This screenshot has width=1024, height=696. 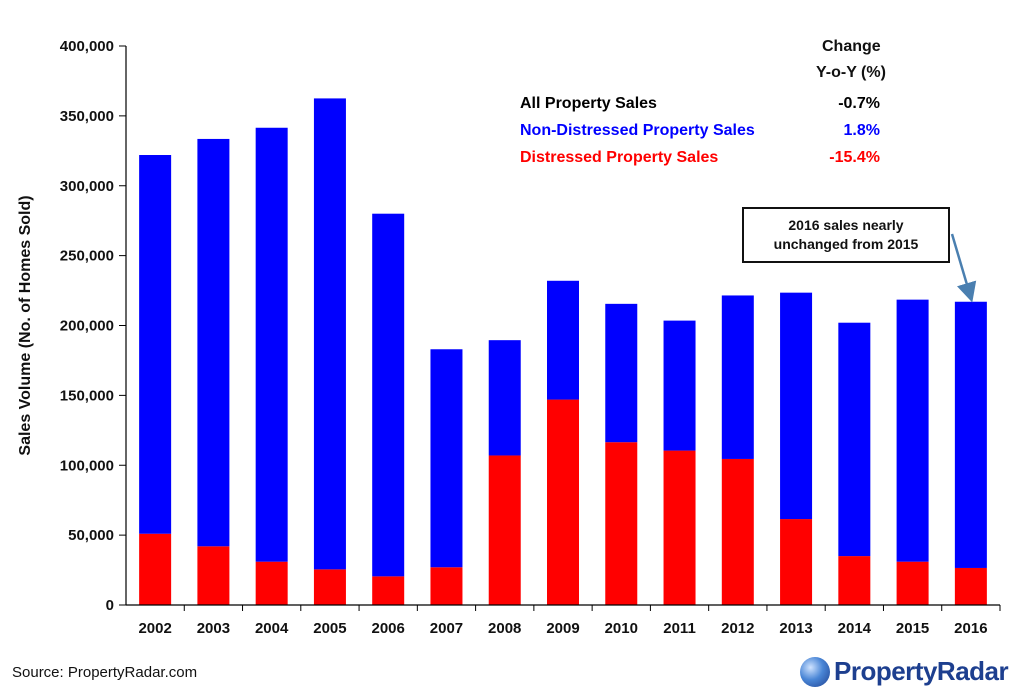 What do you see at coordinates (851, 46) in the screenshot?
I see `legend-header-change: Change` at bounding box center [851, 46].